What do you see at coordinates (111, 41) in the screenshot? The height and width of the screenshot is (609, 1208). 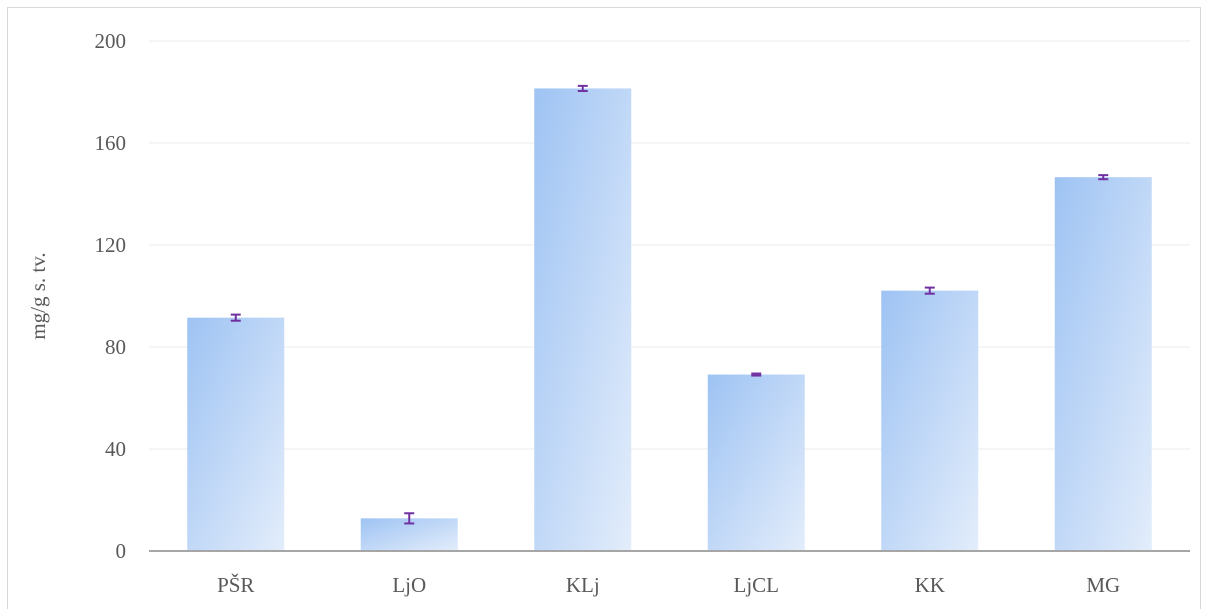 I see `y-tick-label: 200` at bounding box center [111, 41].